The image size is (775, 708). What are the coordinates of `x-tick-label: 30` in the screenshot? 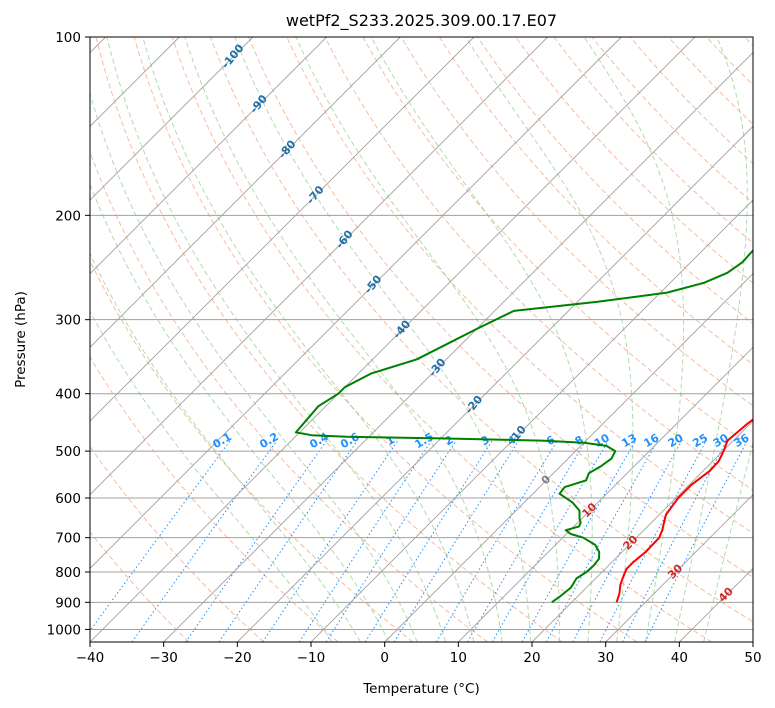 It's located at (605, 658).